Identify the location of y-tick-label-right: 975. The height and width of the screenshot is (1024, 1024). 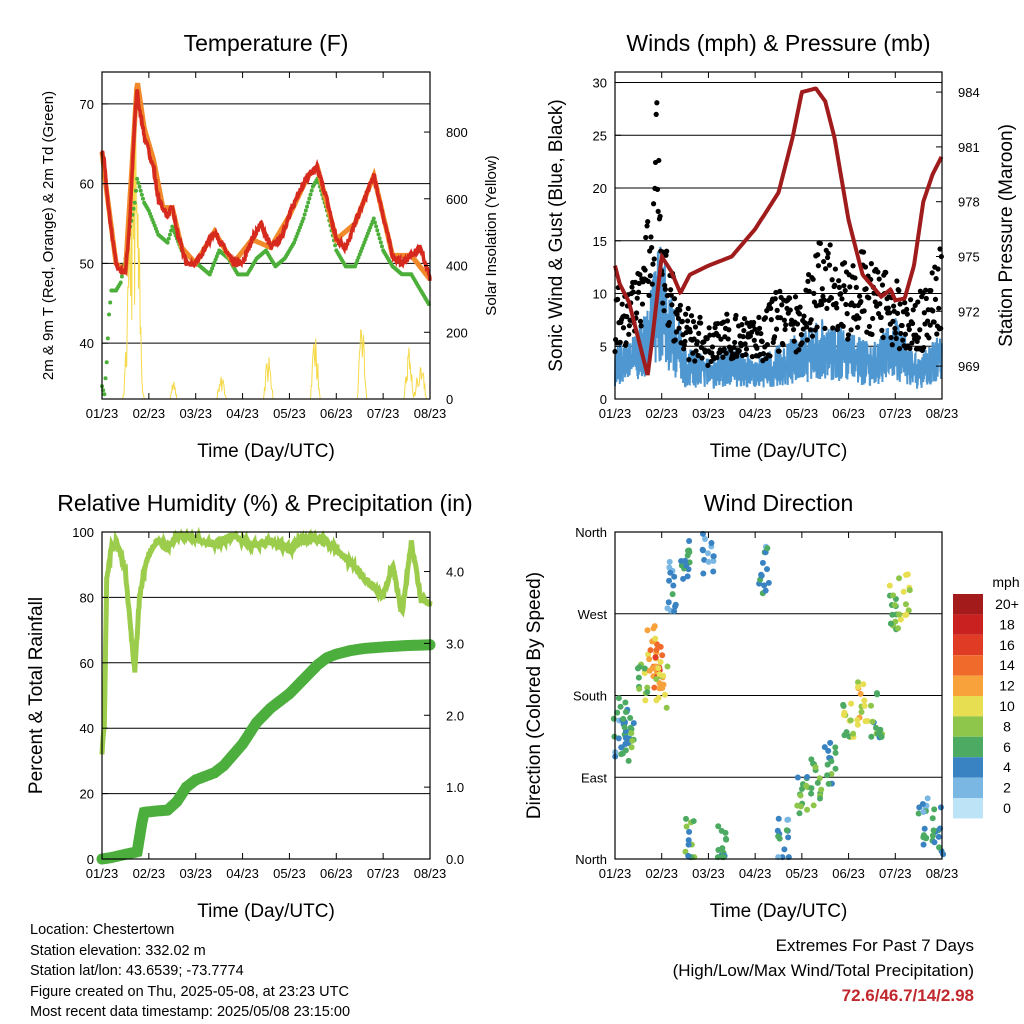
(969, 257).